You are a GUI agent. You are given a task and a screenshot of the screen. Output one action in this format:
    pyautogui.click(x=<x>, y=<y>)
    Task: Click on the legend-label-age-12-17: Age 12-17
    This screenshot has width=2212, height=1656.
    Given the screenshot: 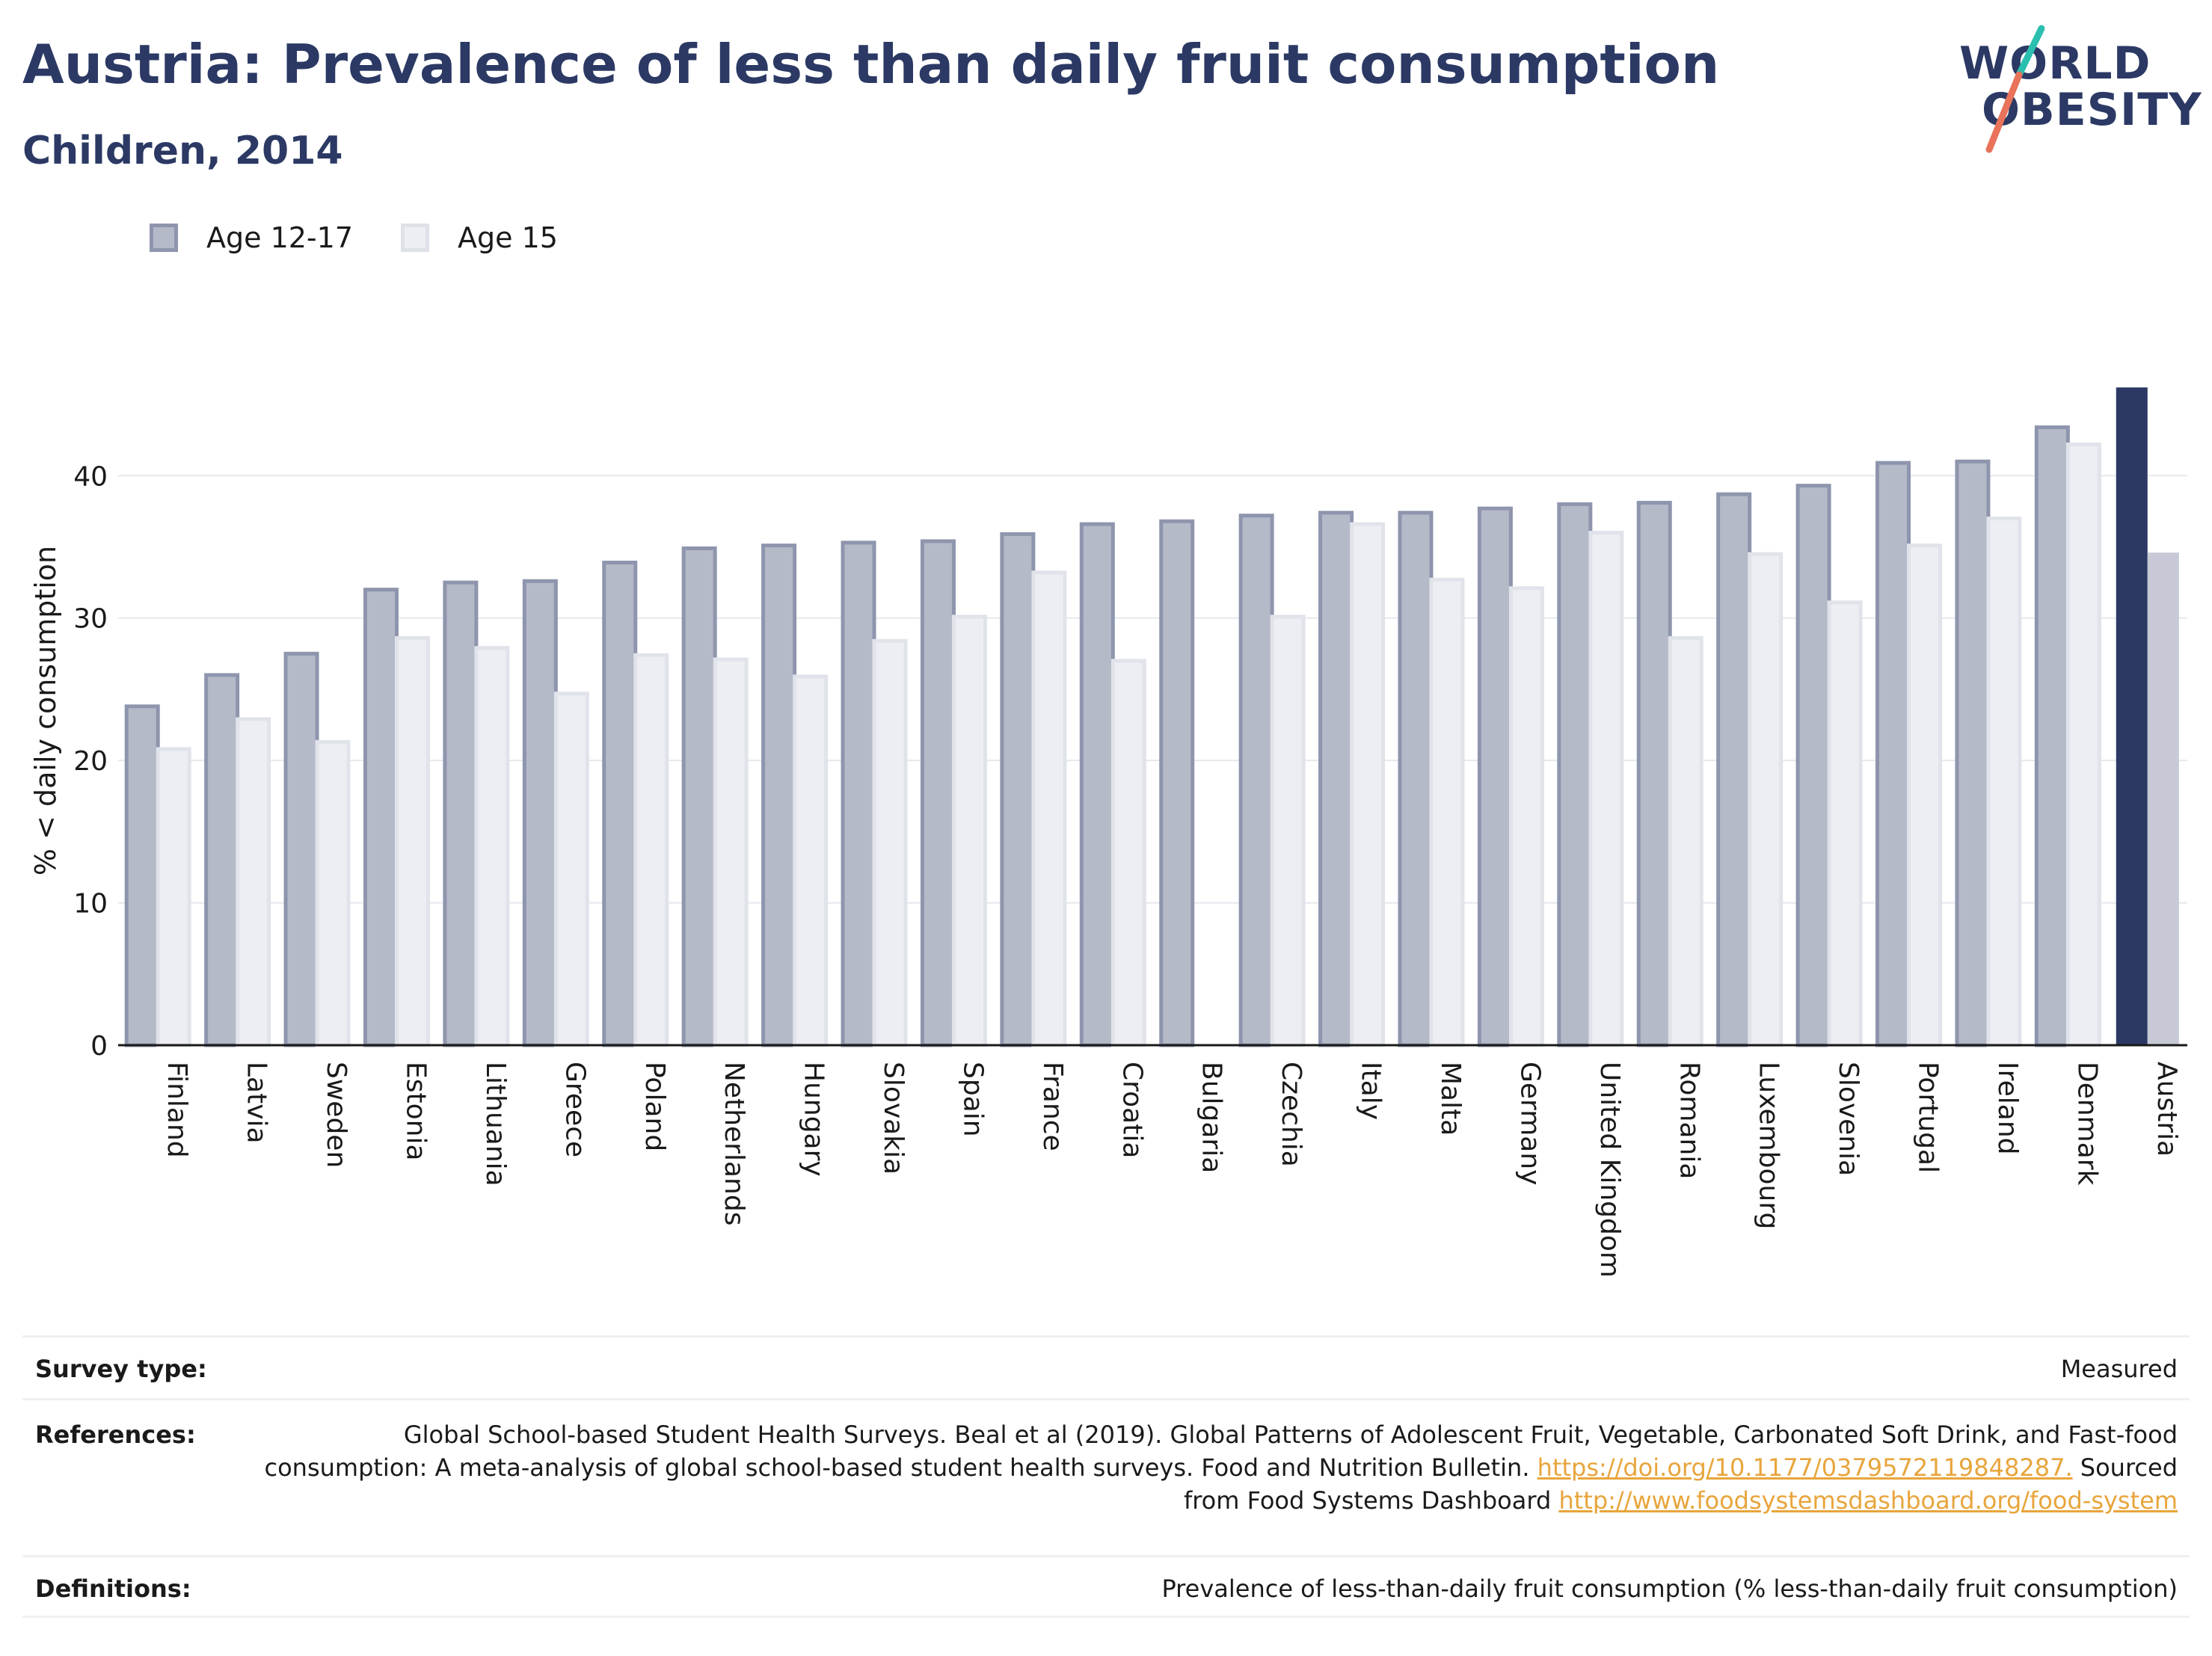 What is the action you would take?
    pyautogui.click(x=279, y=237)
    